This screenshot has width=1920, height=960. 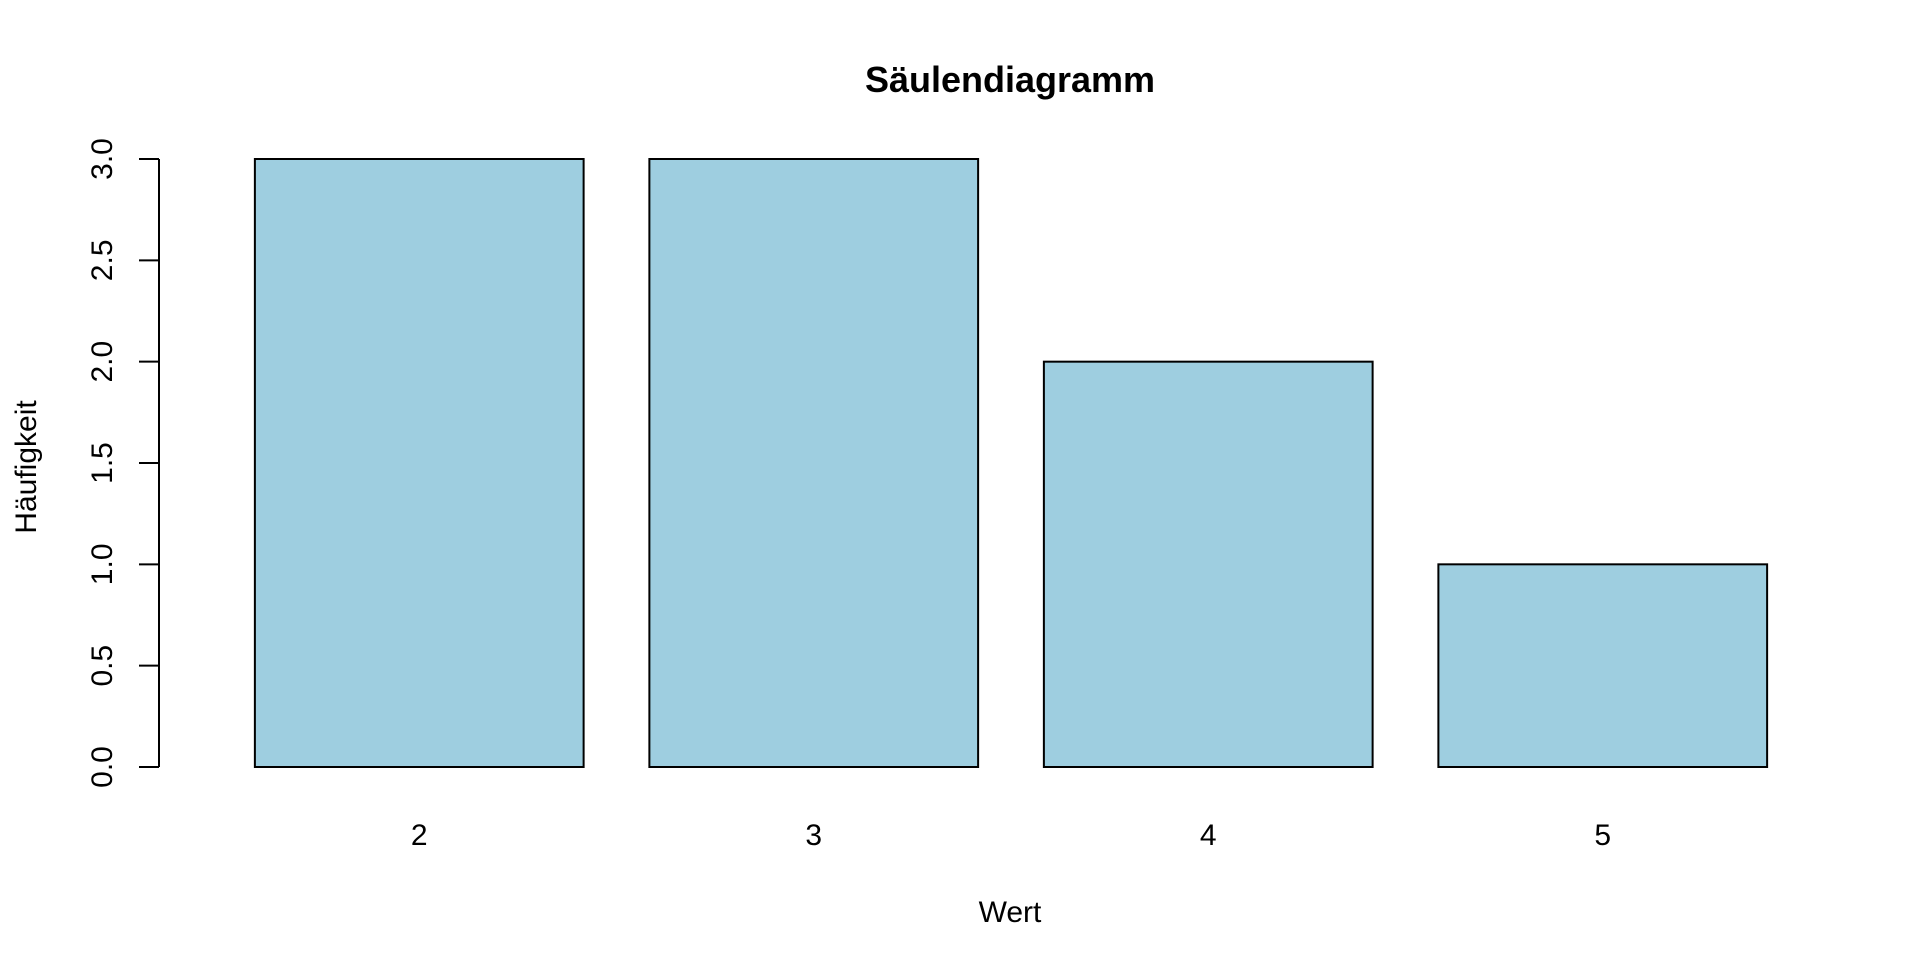 I want to click on x-axis-tick-labels: 2 3 4 5, so click(x=1011, y=835).